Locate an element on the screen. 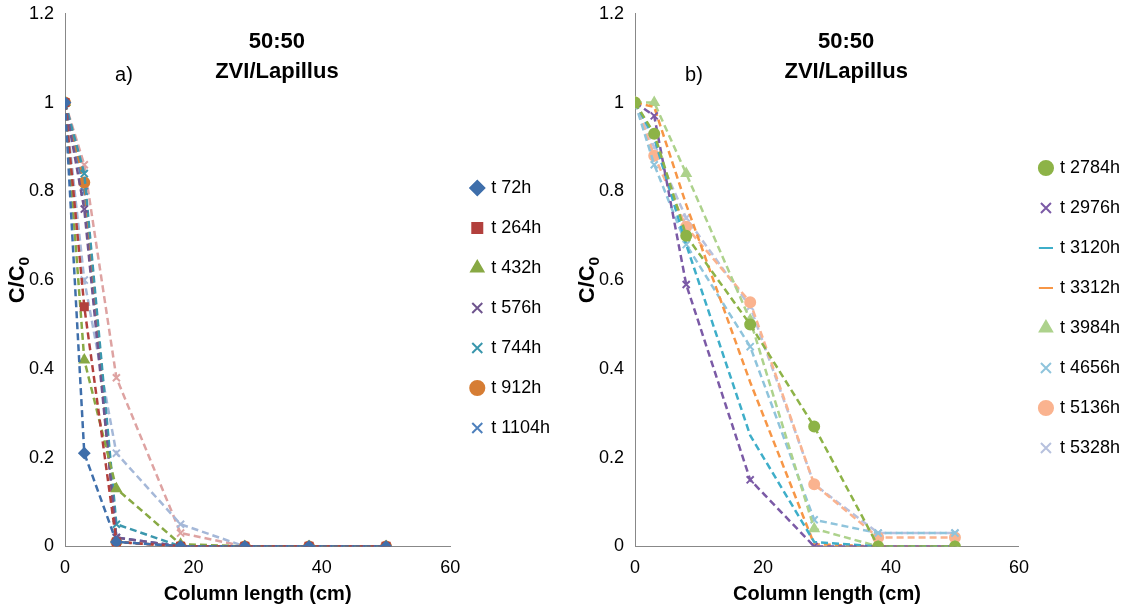 The width and height of the screenshot is (1140, 606). legend-label: t 3984h is located at coordinates (1090, 326).